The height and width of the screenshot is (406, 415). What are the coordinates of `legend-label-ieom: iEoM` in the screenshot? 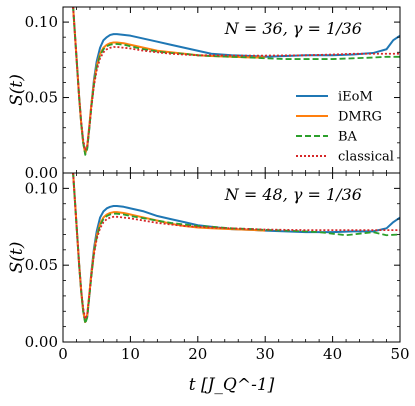 It's located at (355, 97).